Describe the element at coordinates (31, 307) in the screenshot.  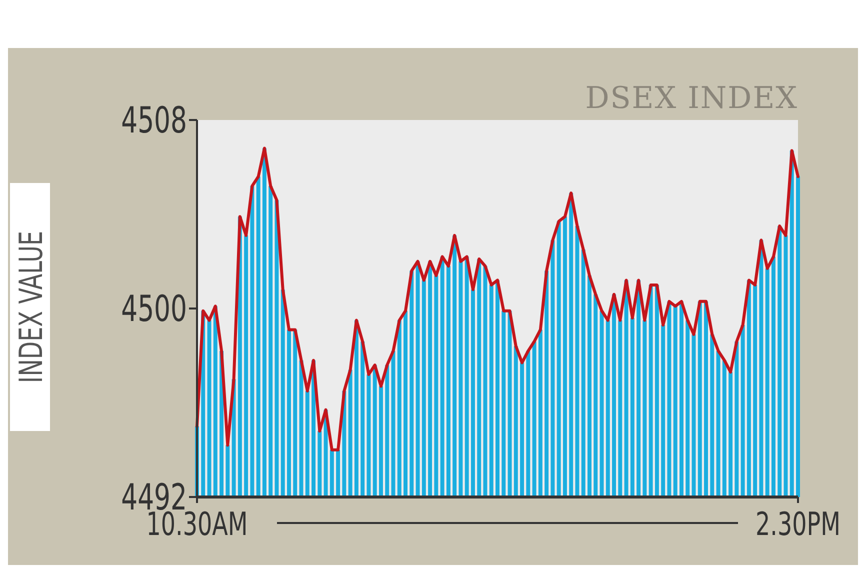
I see `y-axis-title: INDEX VALUE` at that location.